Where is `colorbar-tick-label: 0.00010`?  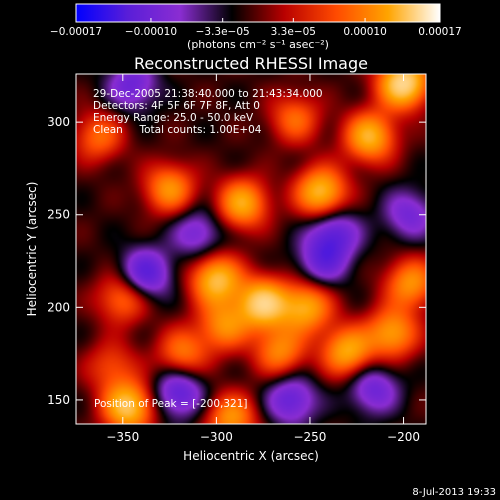
colorbar-tick-label: 0.00010 is located at coordinates (364, 32).